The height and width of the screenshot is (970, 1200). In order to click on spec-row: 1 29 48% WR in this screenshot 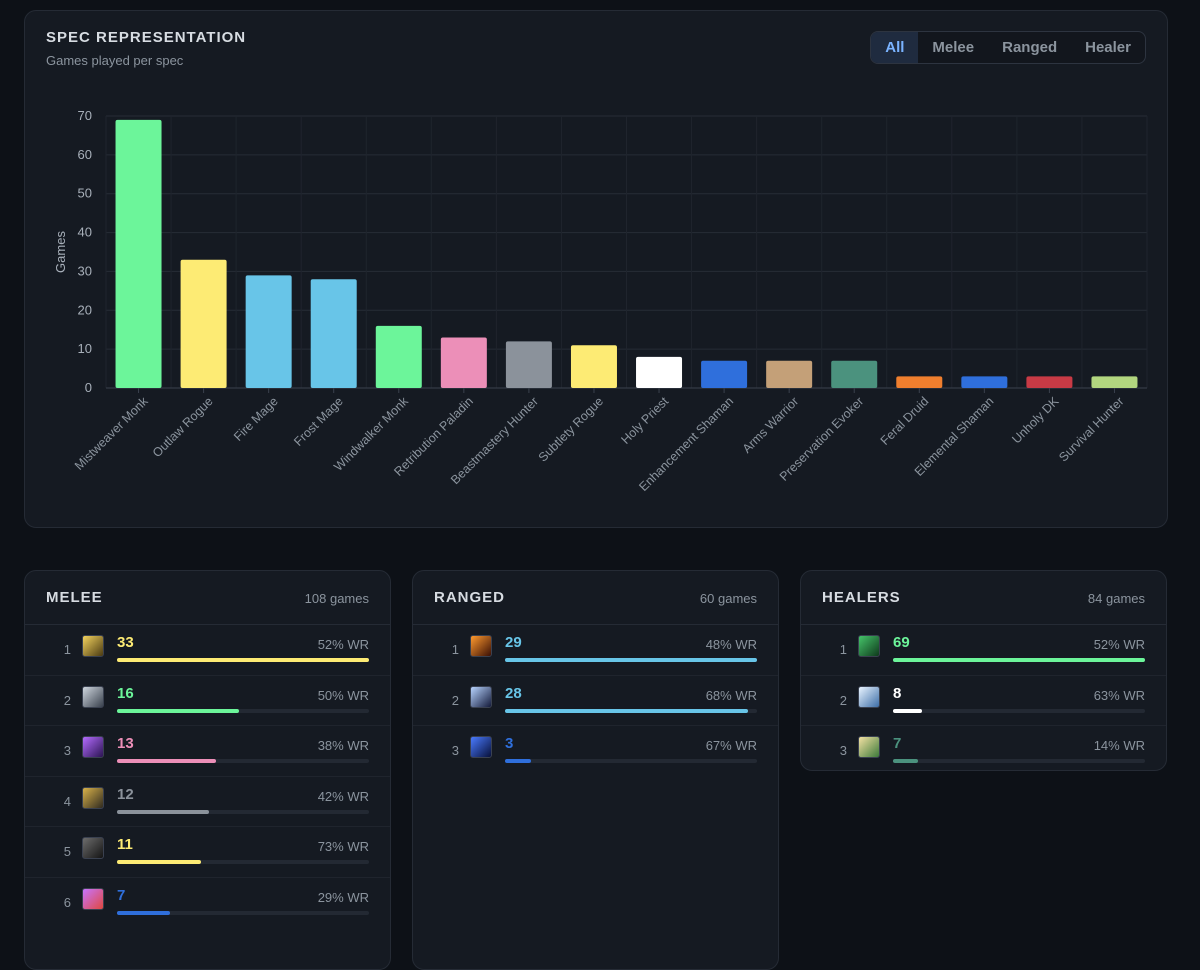, I will do `click(595, 650)`.